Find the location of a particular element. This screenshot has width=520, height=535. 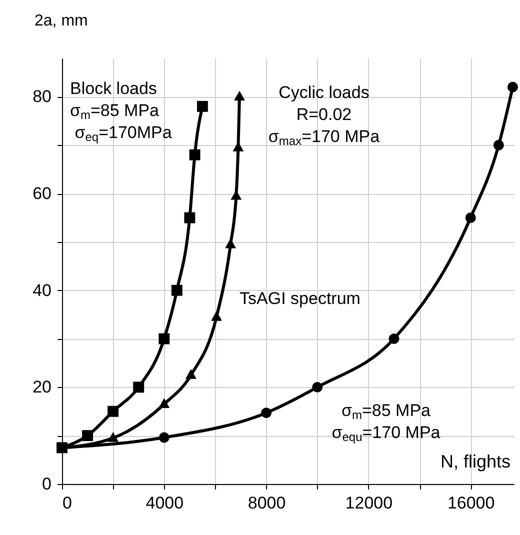

y-tick-label: 60 is located at coordinates (42, 194).